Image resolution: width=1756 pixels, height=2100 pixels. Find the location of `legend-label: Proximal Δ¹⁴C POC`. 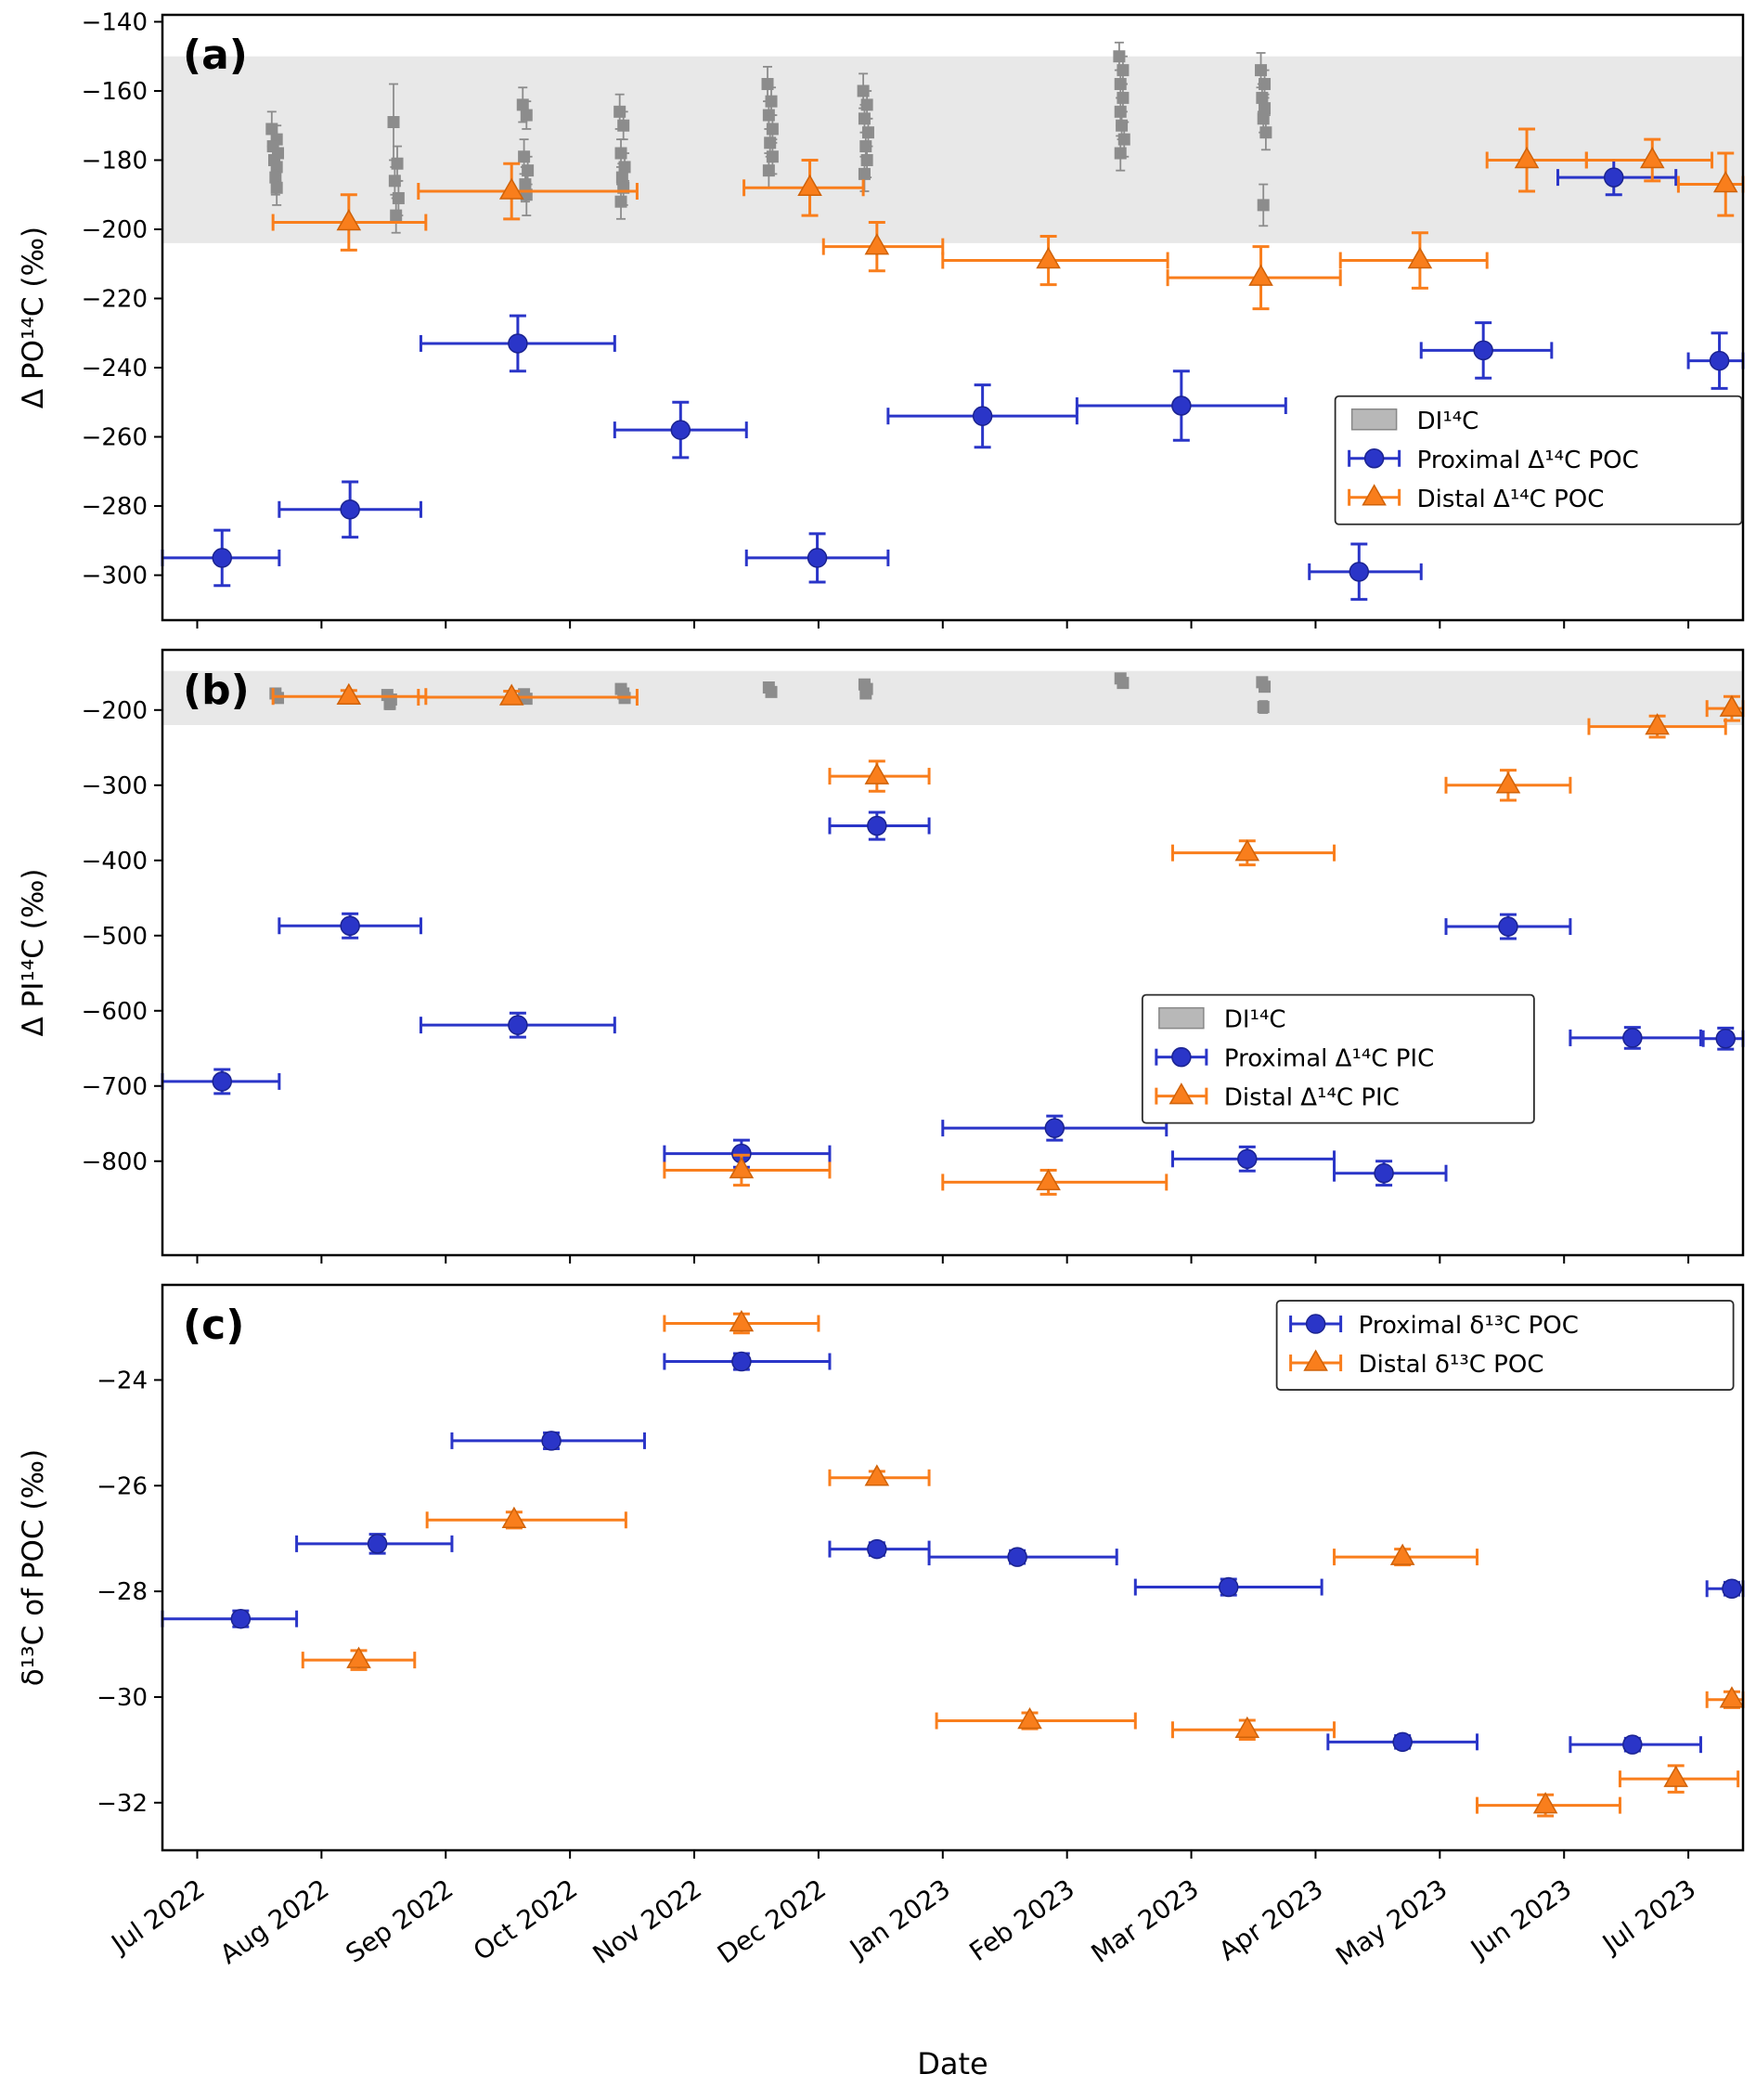

legend-label: Proximal Δ¹⁴C POC is located at coordinates (1528, 460).